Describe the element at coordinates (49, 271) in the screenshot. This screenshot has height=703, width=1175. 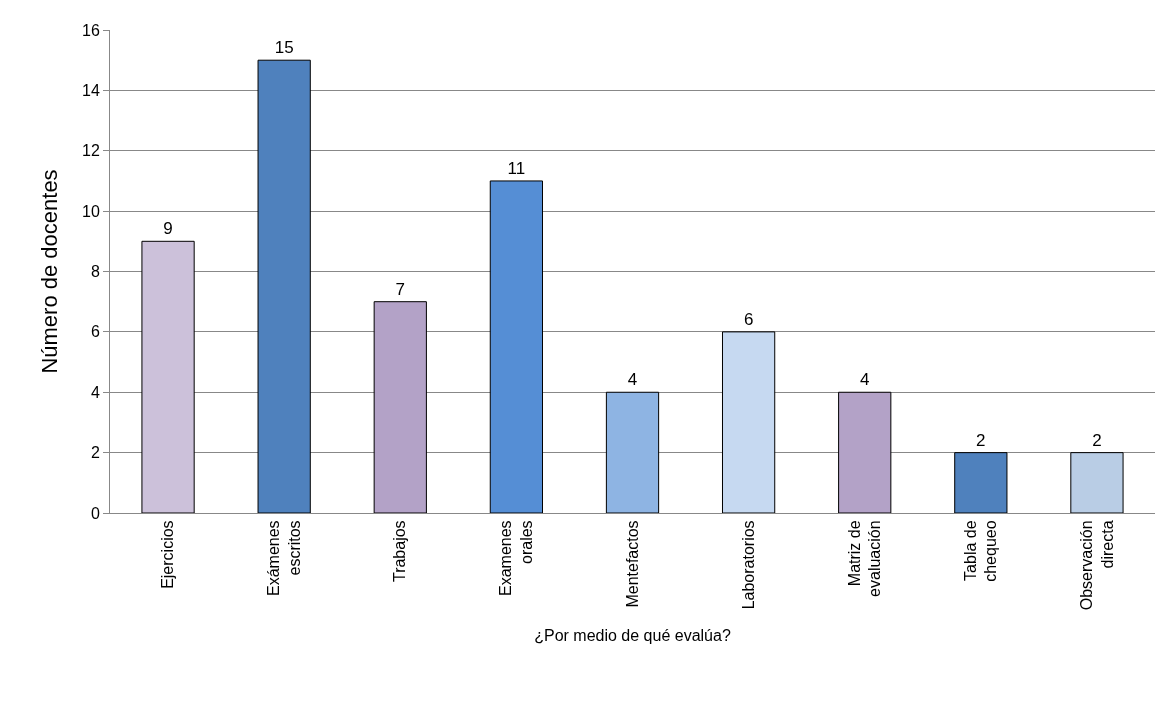
I see `y-axis-title: Número de docentes` at that location.